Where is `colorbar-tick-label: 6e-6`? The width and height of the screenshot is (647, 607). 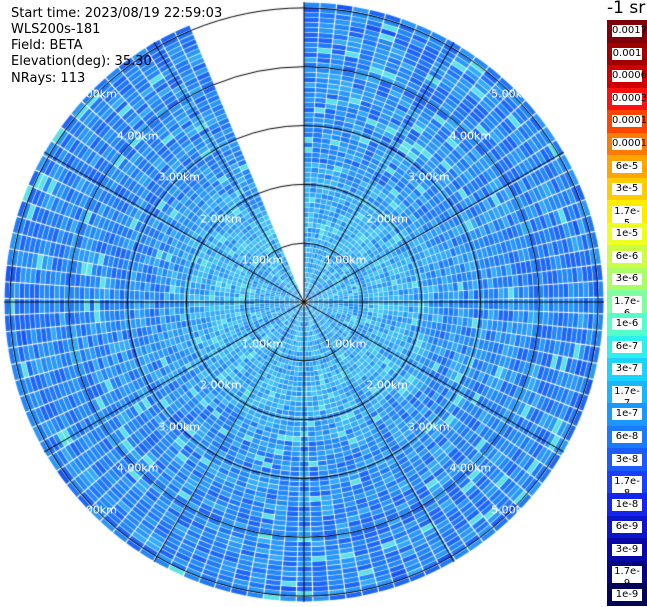 colorbar-tick-label: 6e-6 is located at coordinates (627, 256).